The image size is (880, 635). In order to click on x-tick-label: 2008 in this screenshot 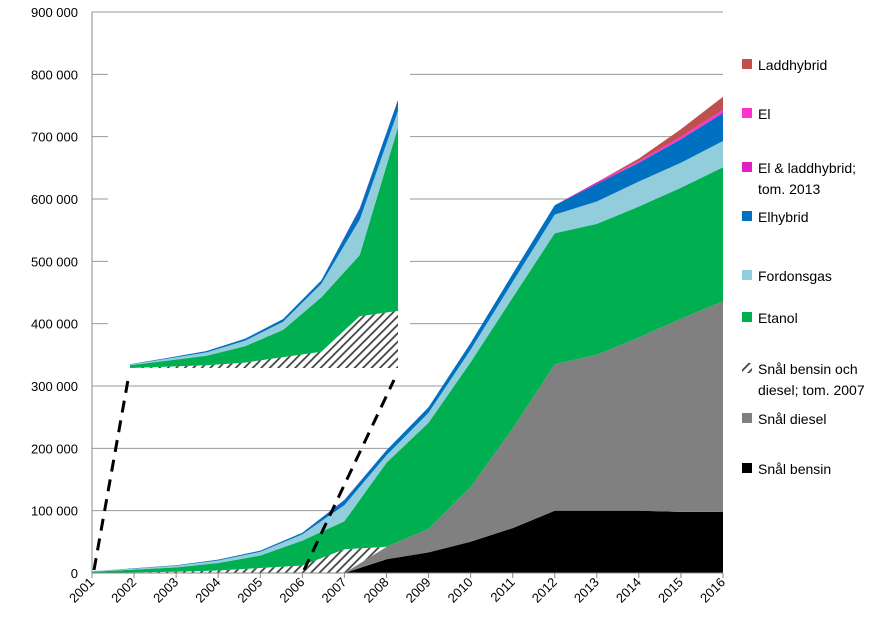, I will do `click(376, 590)`.